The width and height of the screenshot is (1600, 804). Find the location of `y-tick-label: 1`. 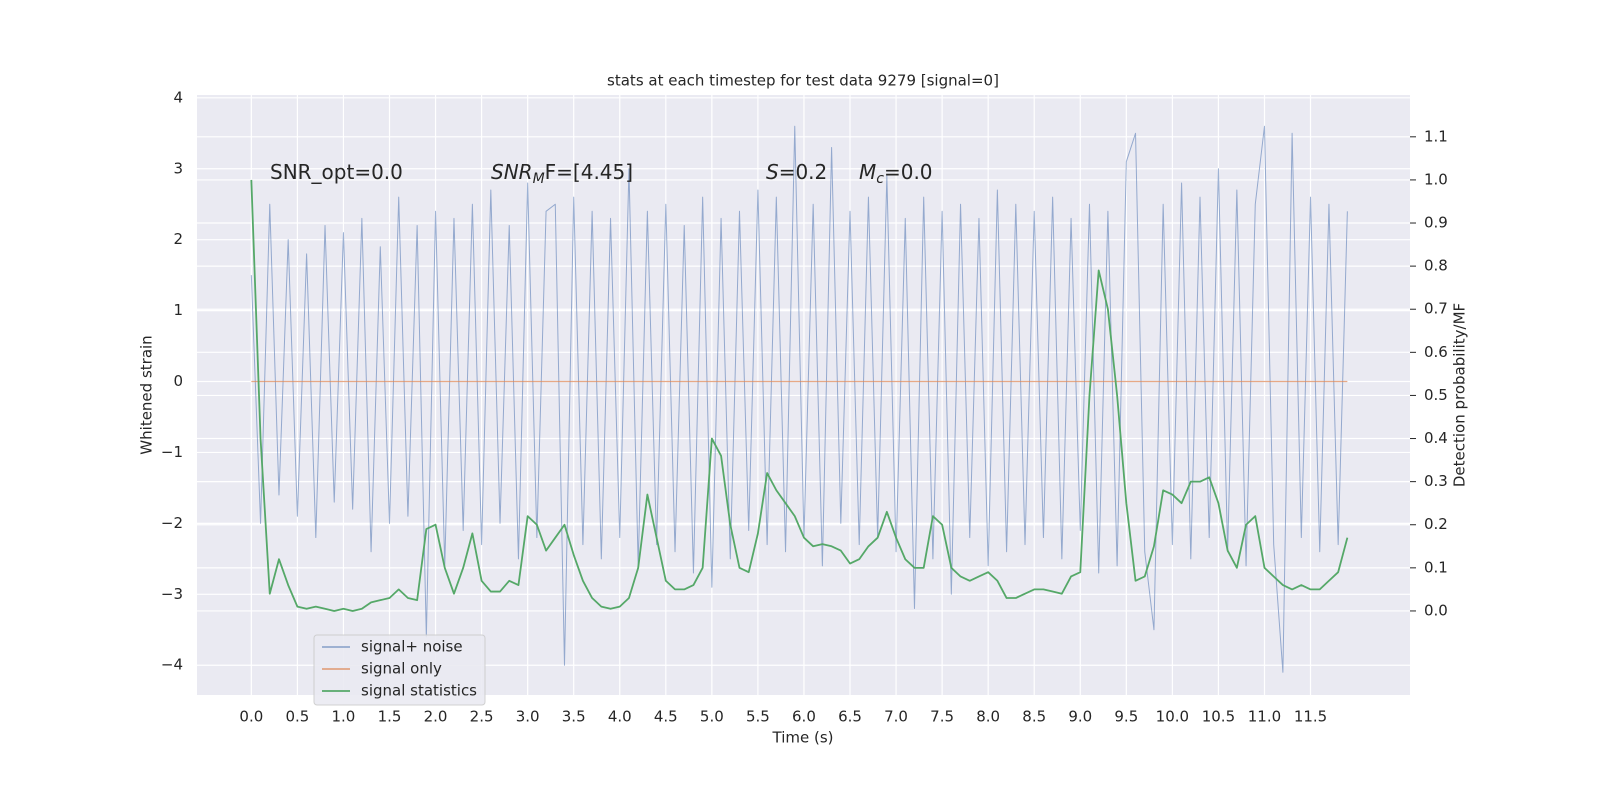

y-tick-label: 1 is located at coordinates (178, 310).